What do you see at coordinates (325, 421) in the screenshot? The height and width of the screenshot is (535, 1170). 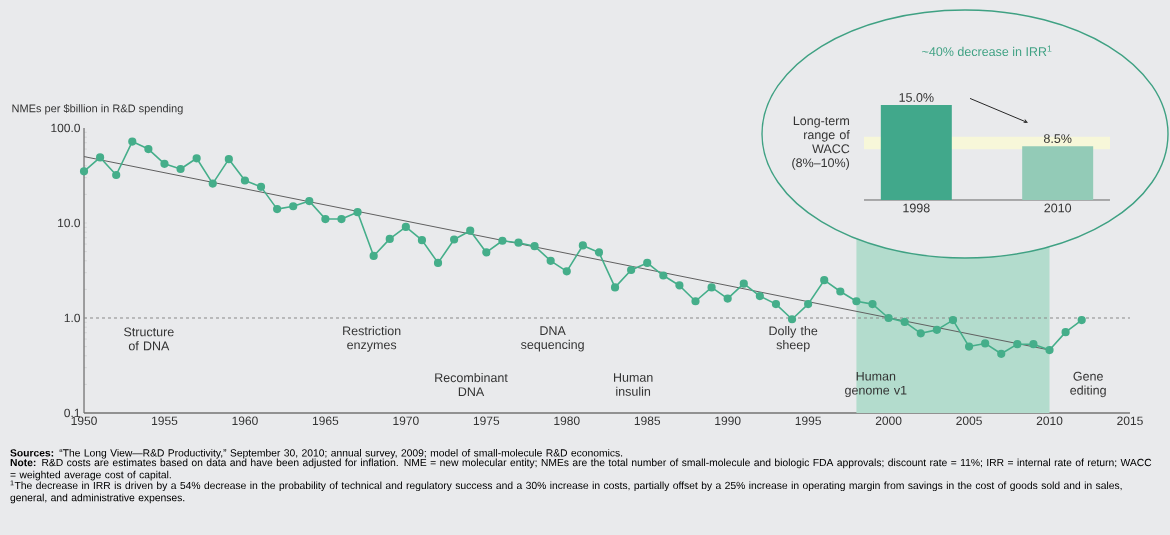 I see `x-tick-label: 1965` at bounding box center [325, 421].